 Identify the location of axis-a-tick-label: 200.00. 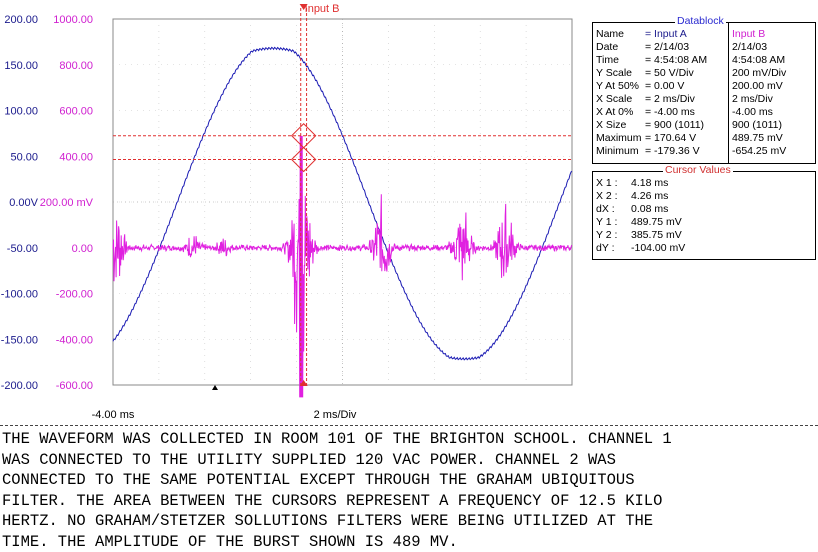
(21, 20).